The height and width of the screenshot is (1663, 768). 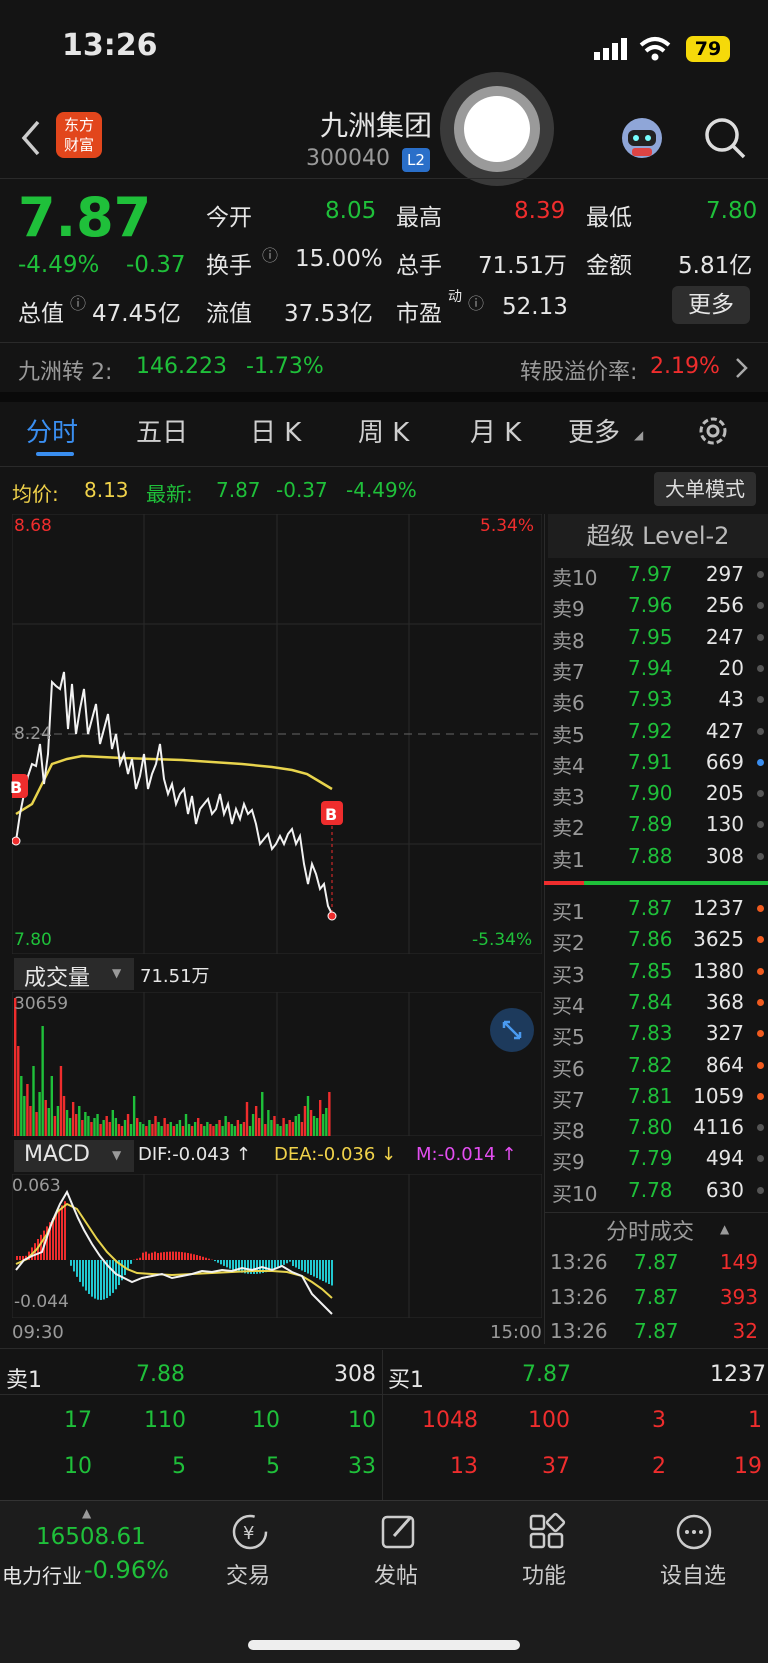 What do you see at coordinates (708, 49) in the screenshot?
I see `battery-icon: 79` at bounding box center [708, 49].